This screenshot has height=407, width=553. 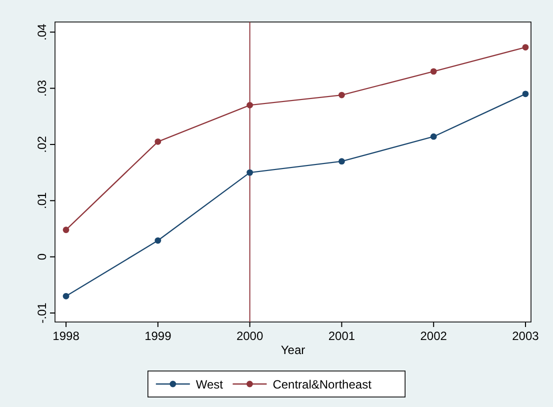 I want to click on x-tick-label: 1999, so click(x=158, y=336).